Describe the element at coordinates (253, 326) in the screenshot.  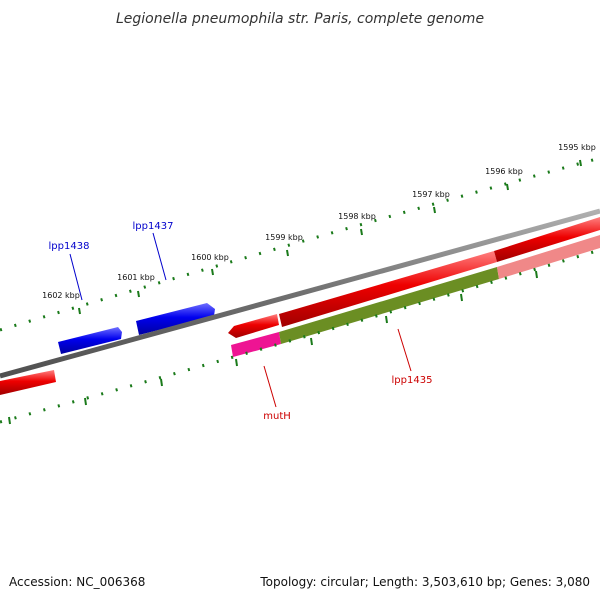
I see `gene-muth-feature` at that location.